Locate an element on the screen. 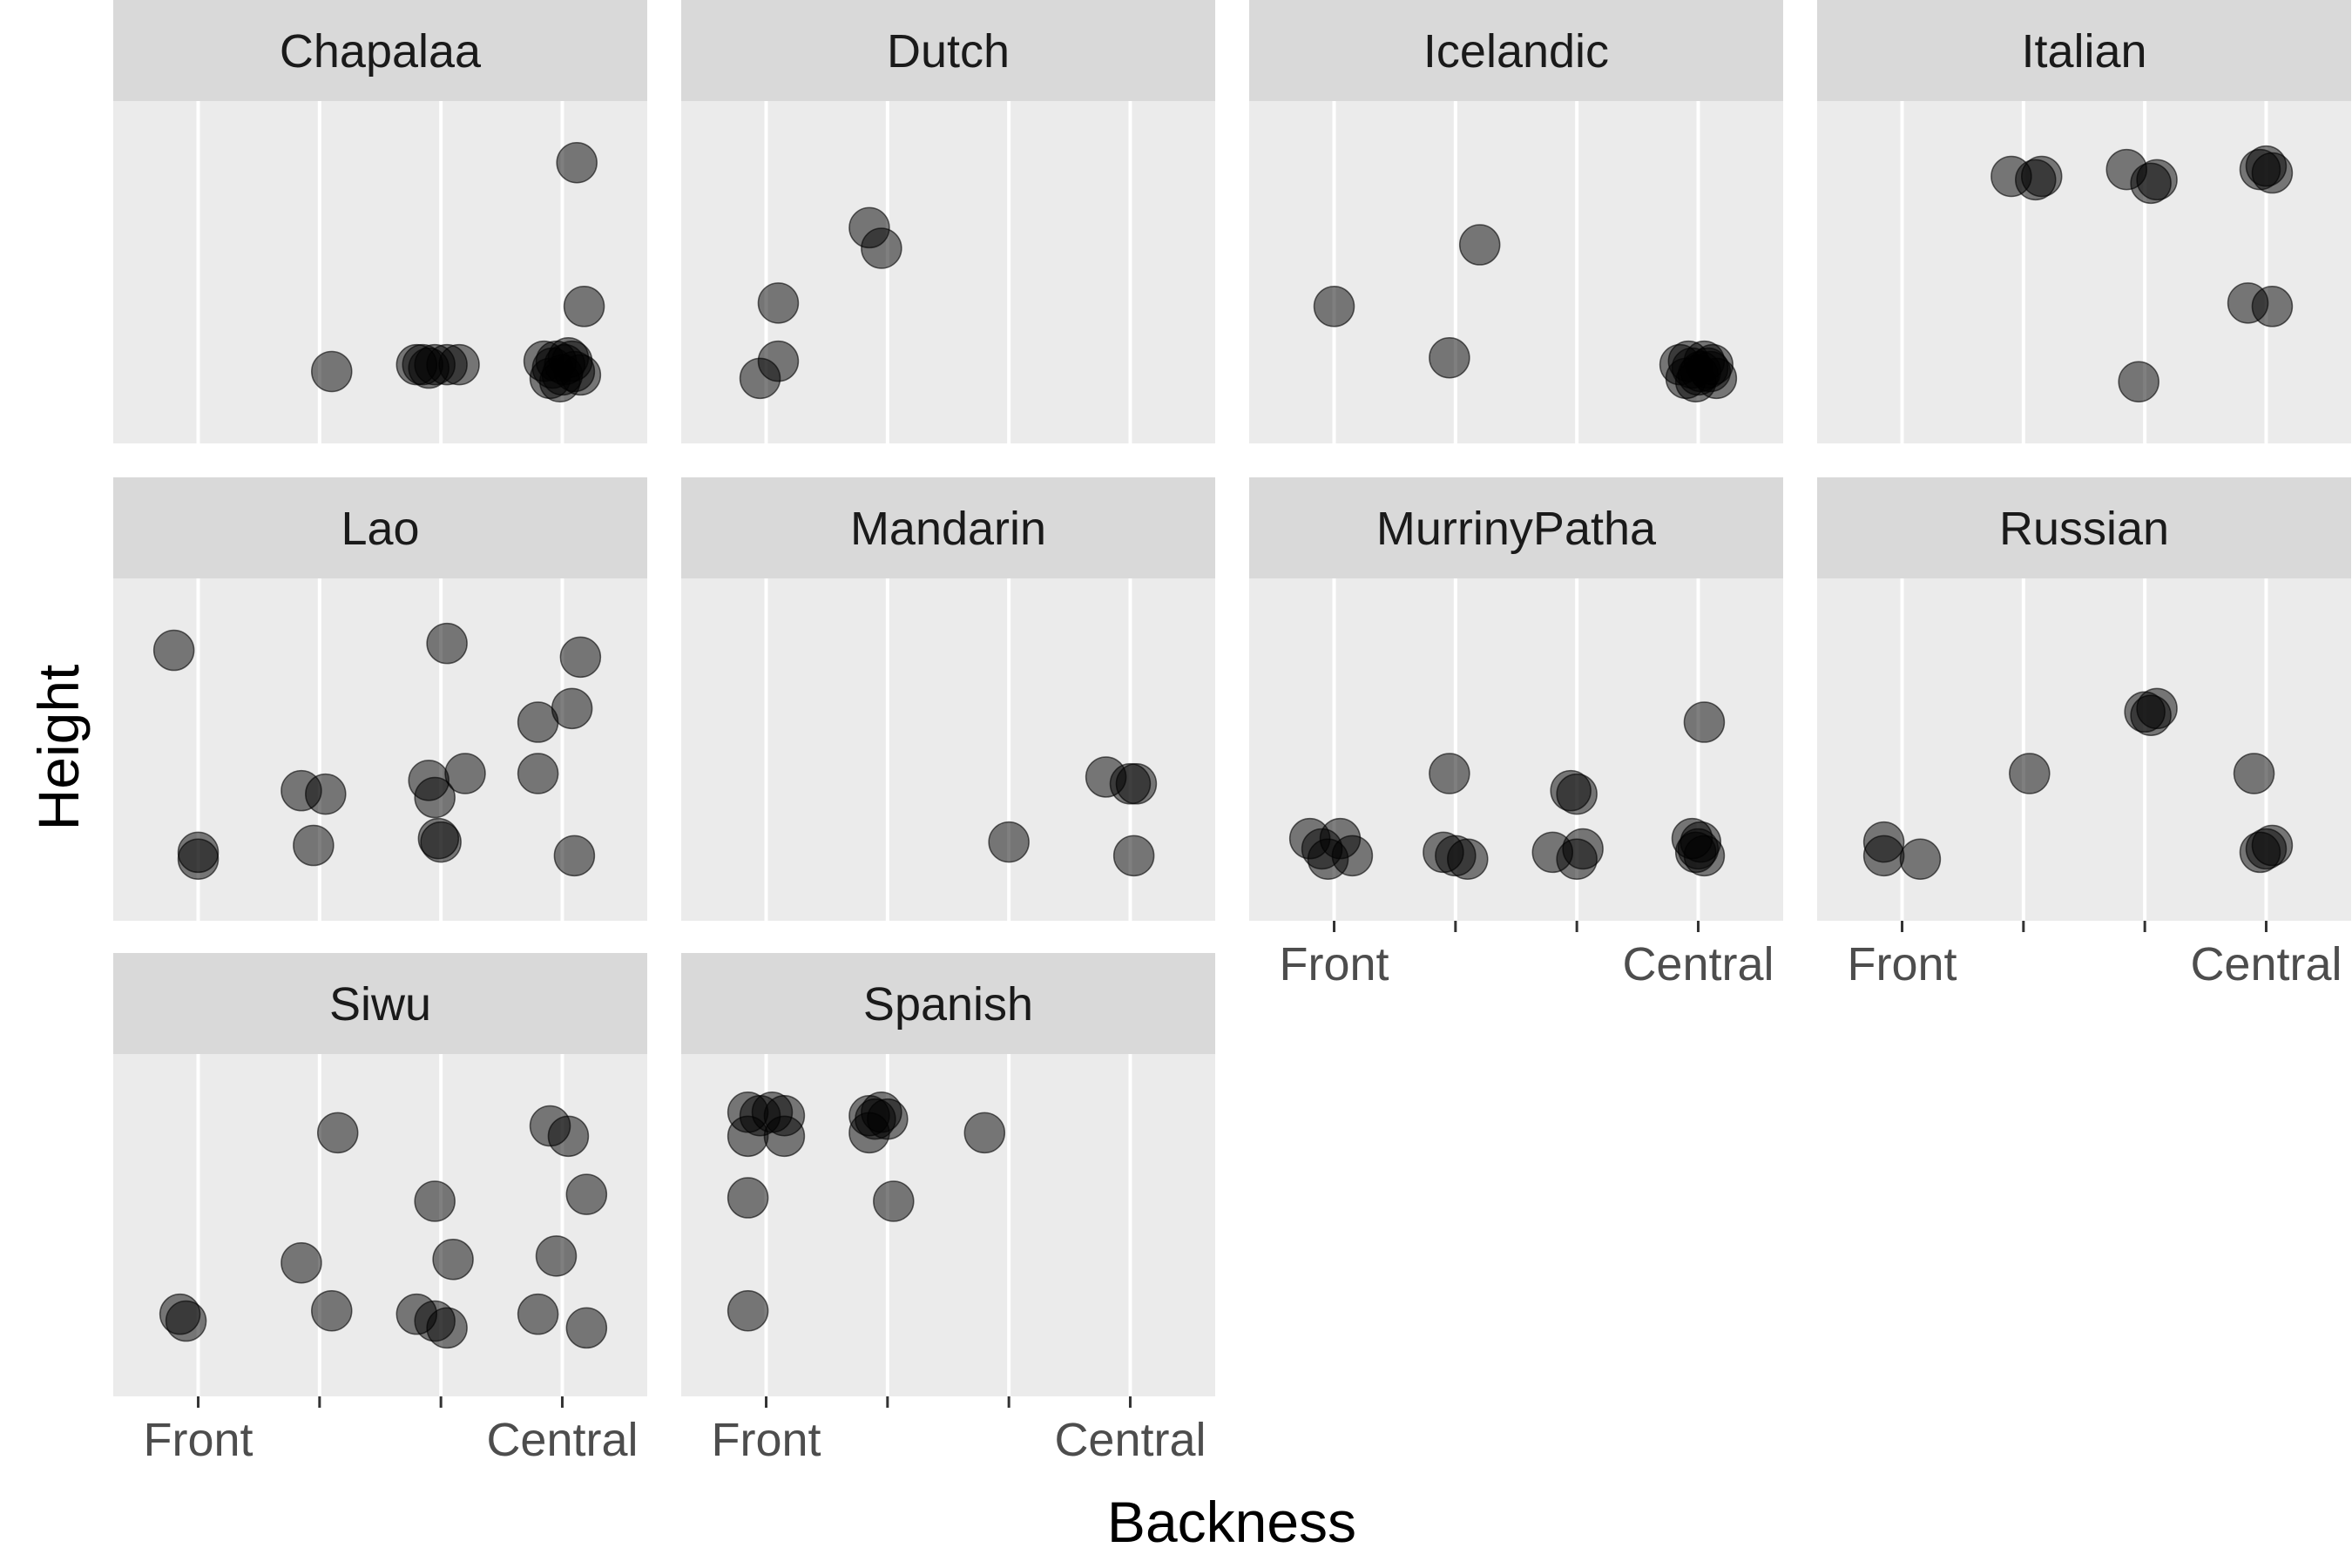 The height and width of the screenshot is (1568, 2352). facet-title: Russian is located at coordinates (2084, 529).